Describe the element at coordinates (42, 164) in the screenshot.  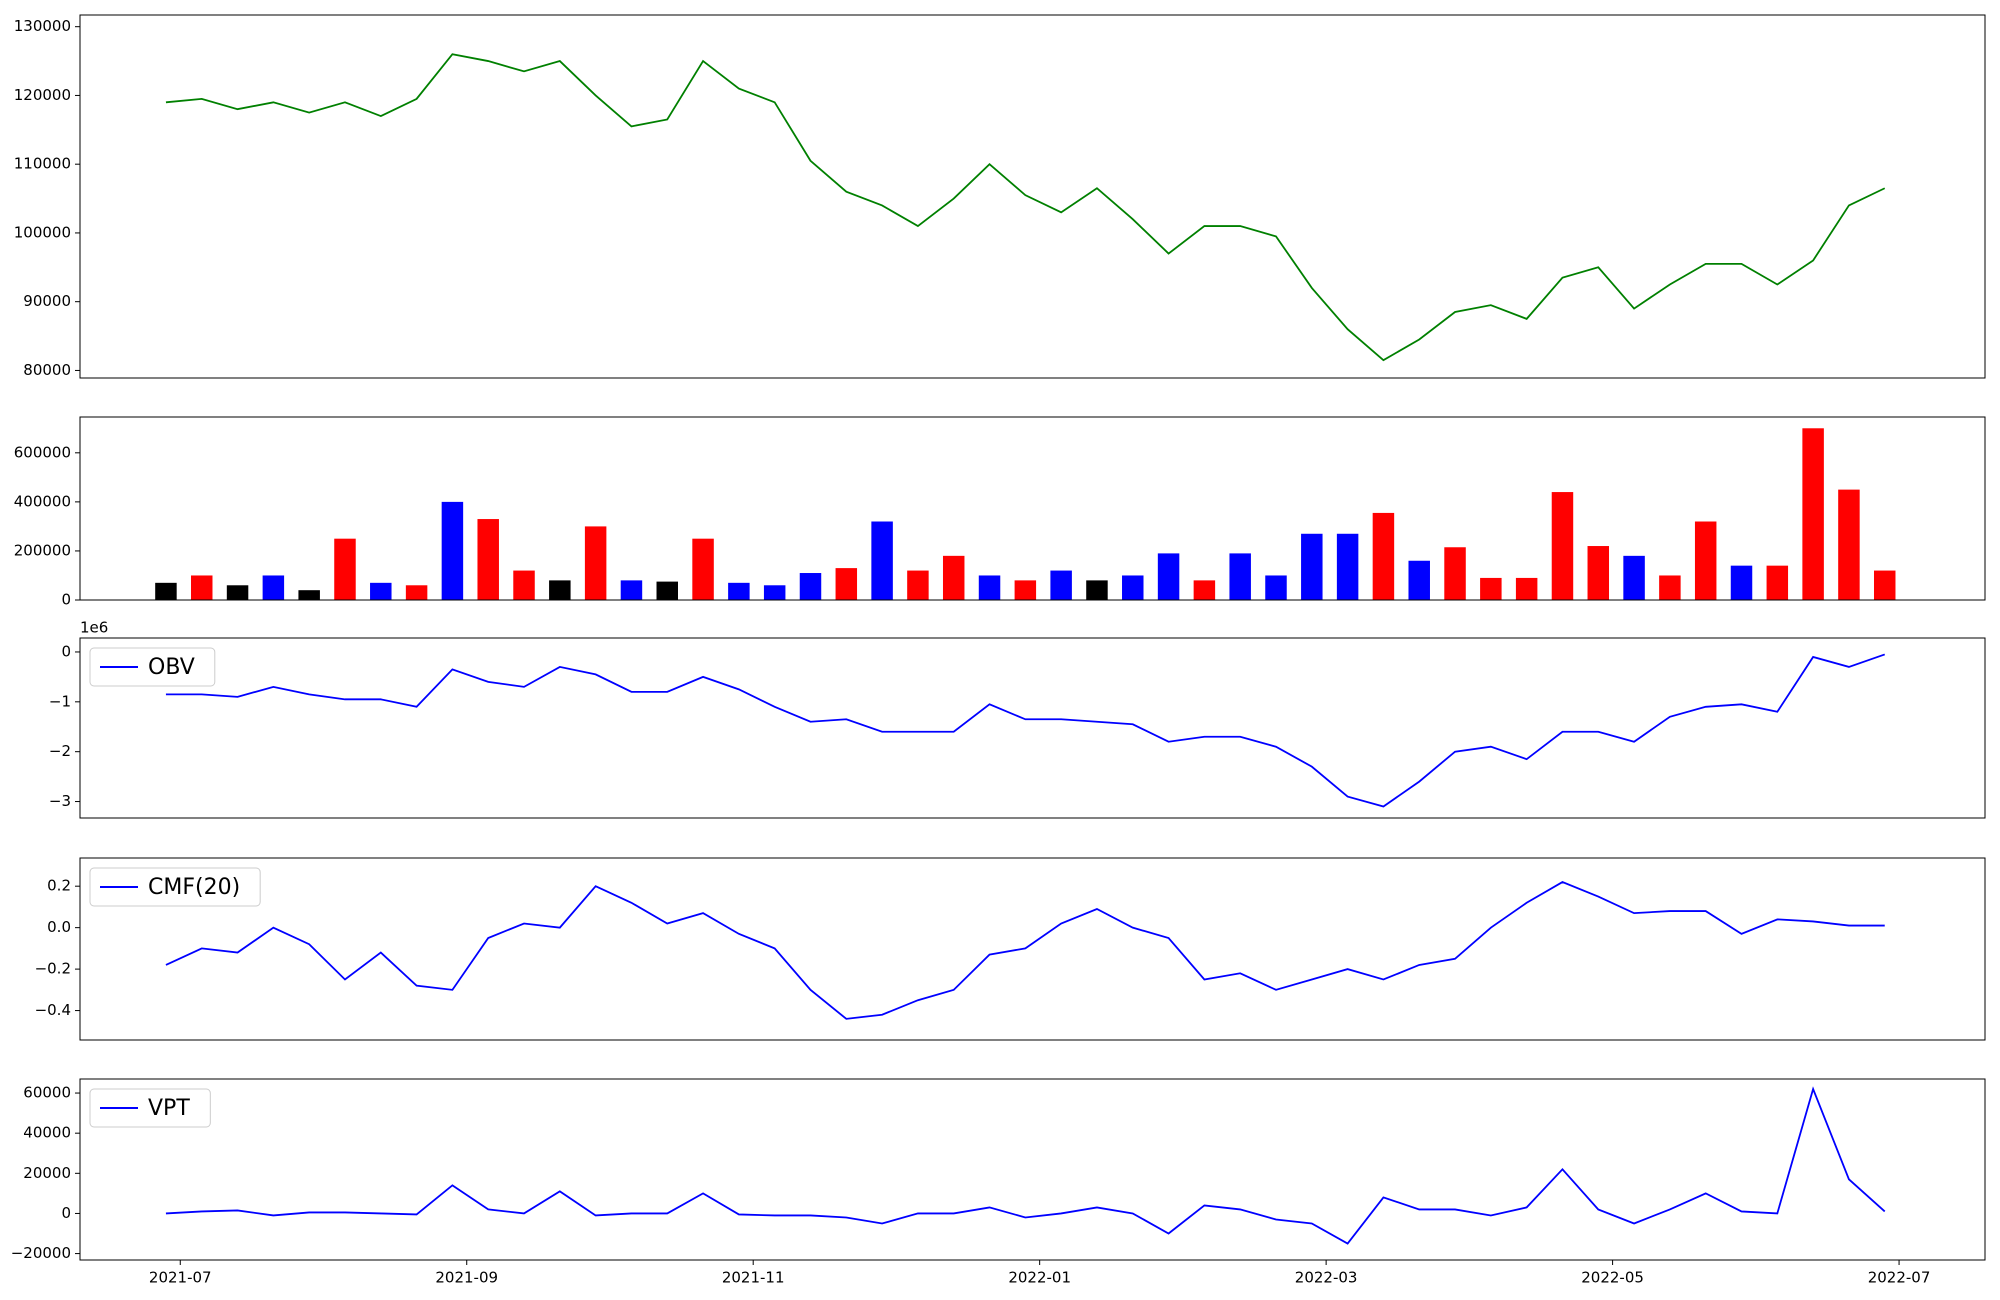
I see `y-tick-label: 110000` at that location.